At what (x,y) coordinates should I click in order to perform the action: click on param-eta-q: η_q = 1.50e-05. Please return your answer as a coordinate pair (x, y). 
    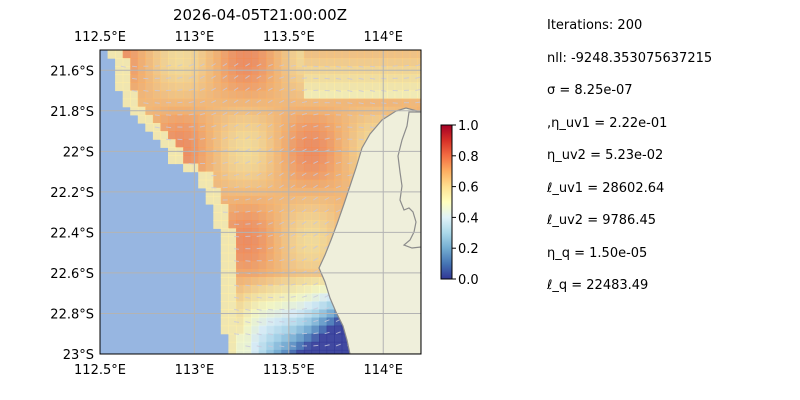
    Looking at the image, I should click on (597, 253).